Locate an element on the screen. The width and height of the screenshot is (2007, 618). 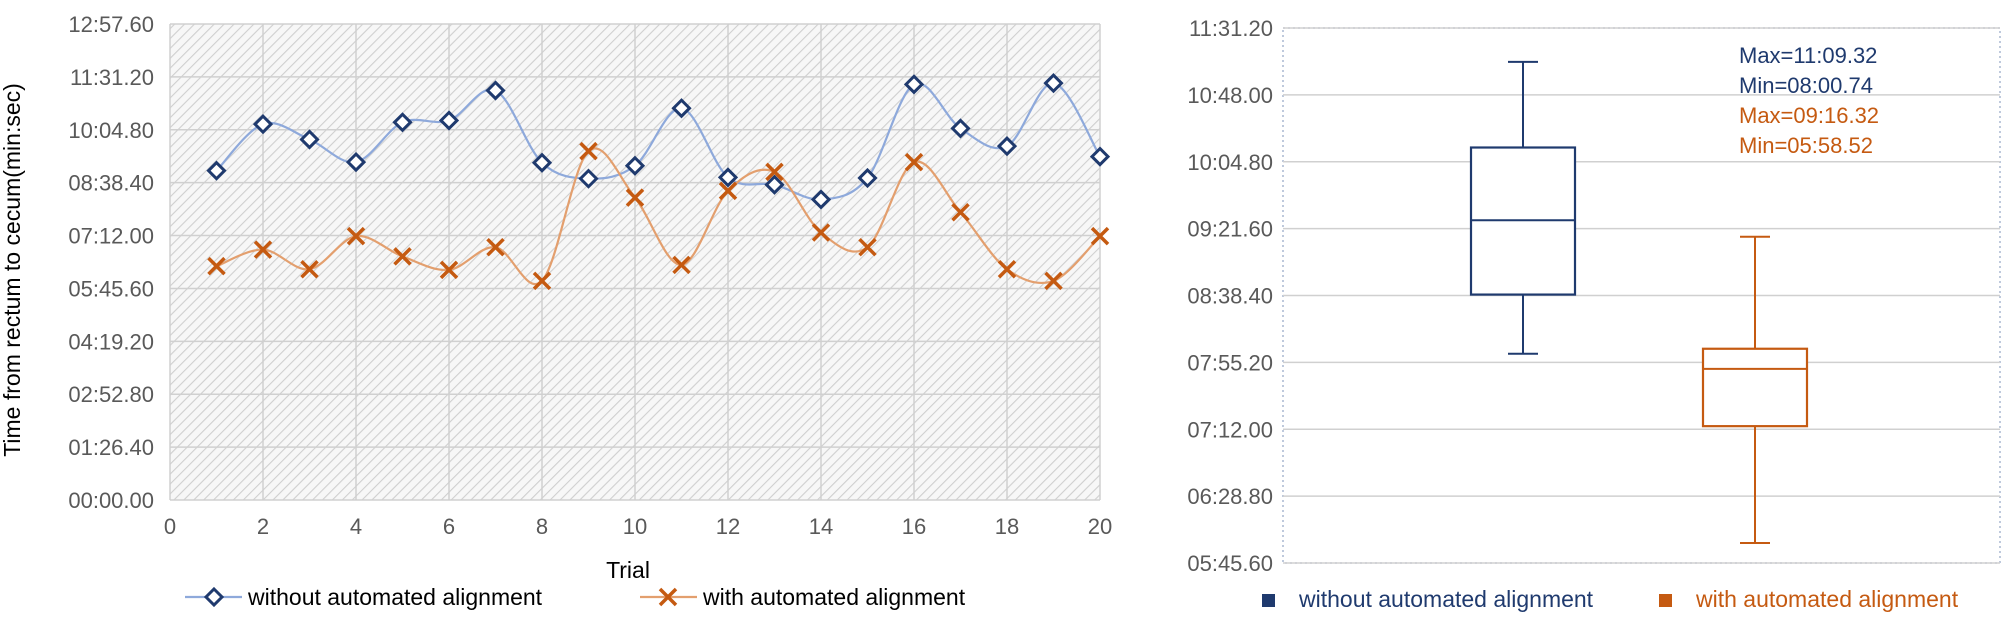
y-tick-label: 04:19.20 is located at coordinates (111, 341).